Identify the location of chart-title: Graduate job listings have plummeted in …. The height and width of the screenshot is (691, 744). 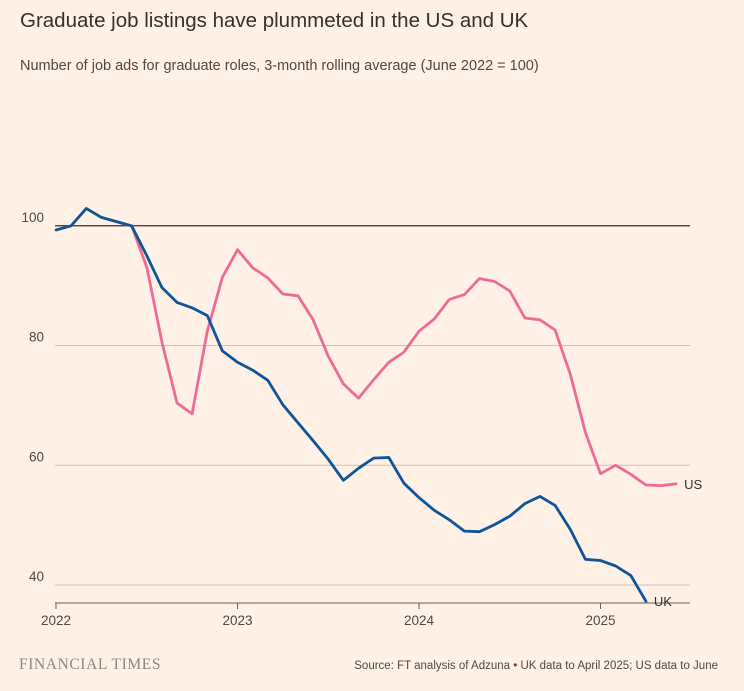
(274, 20).